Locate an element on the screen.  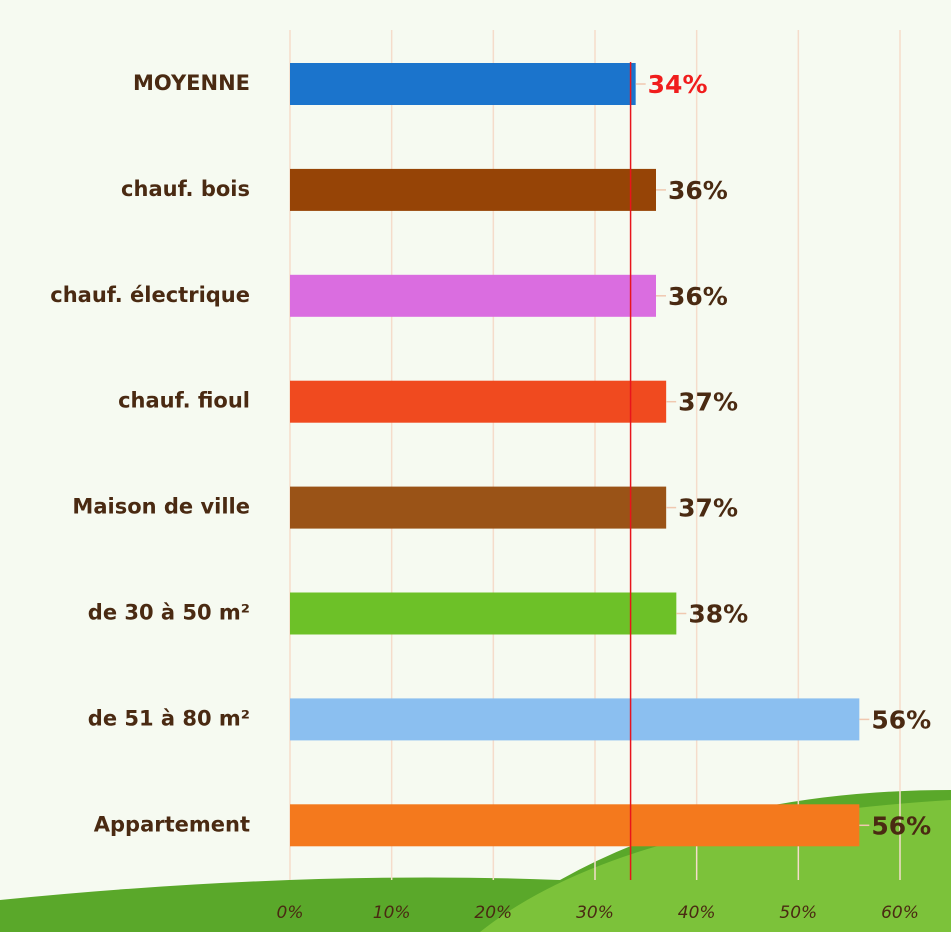
y-tick-label: MOYENNE is located at coordinates (191, 83).